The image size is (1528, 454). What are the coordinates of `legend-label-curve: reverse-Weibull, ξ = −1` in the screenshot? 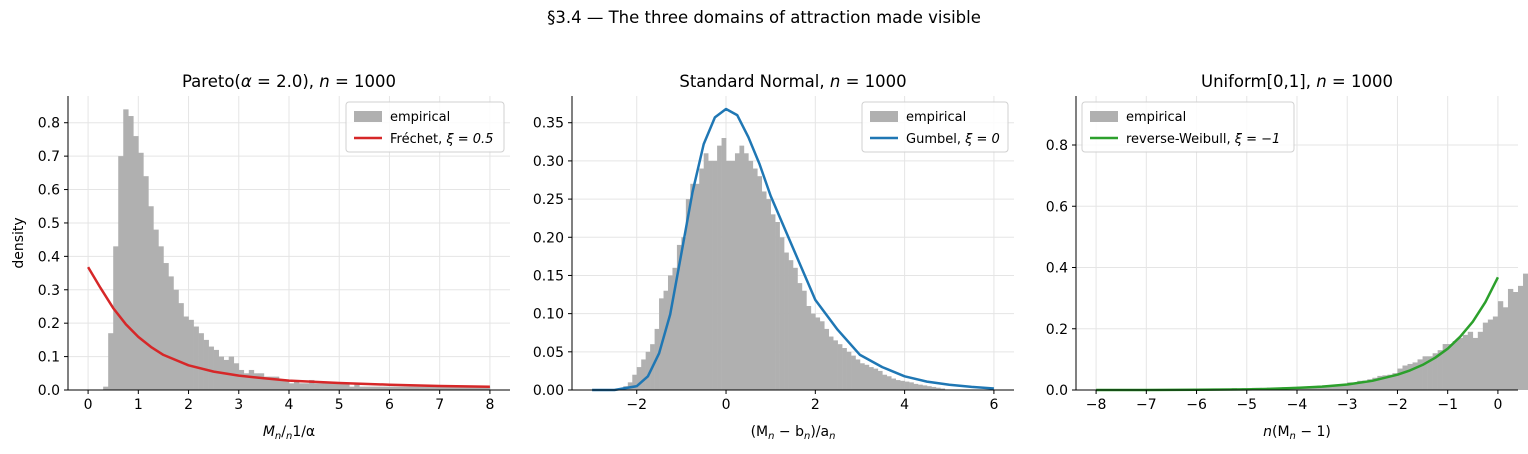 It's located at (1203, 139).